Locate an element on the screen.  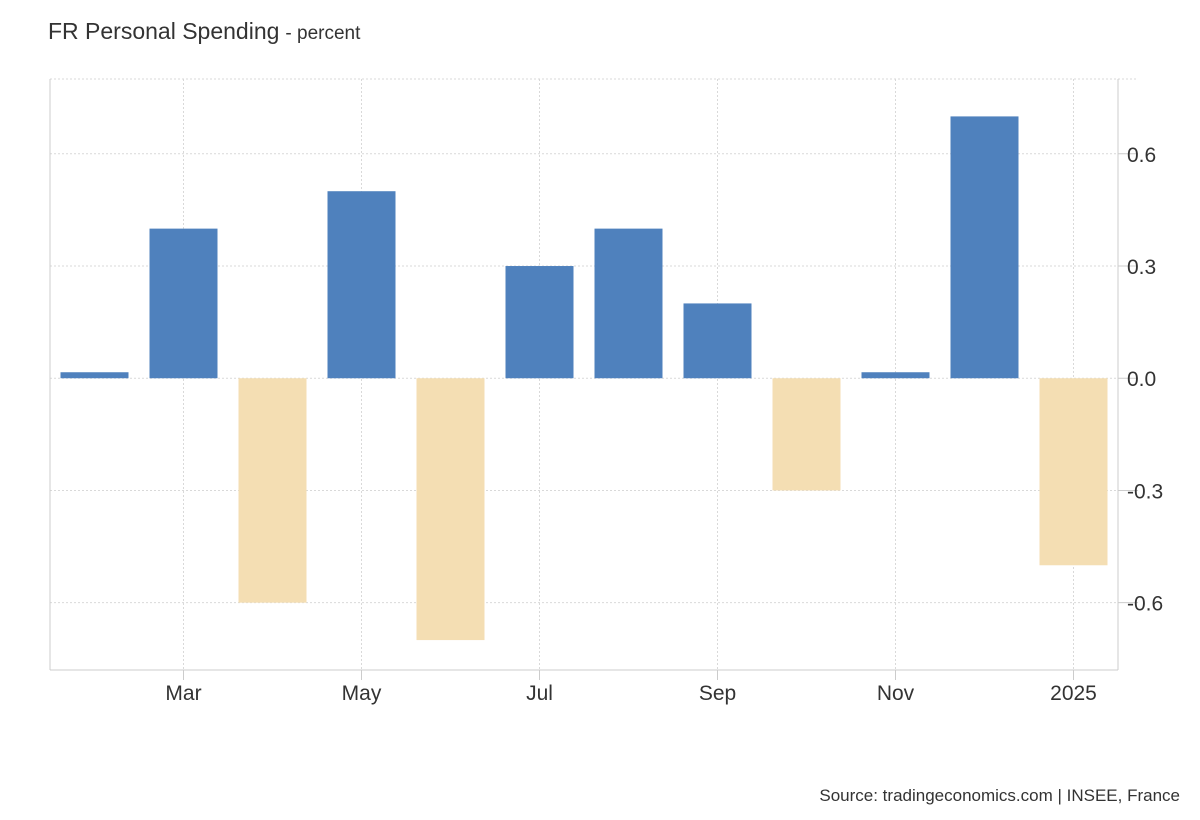
y-tick-label: 0.6 is located at coordinates (1141, 155).